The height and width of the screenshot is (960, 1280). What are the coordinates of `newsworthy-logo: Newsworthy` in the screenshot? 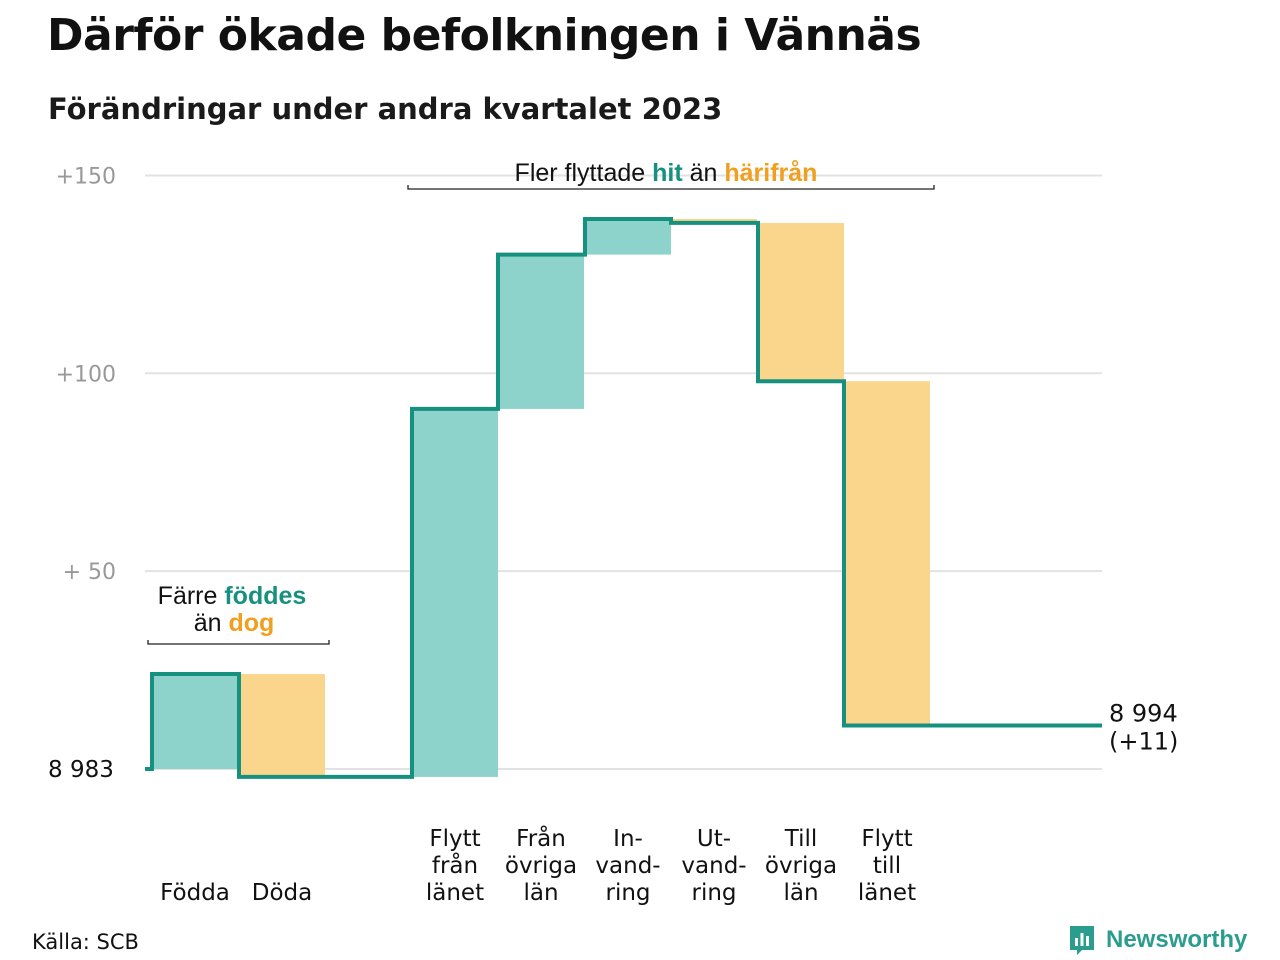 It's located at (1157, 940).